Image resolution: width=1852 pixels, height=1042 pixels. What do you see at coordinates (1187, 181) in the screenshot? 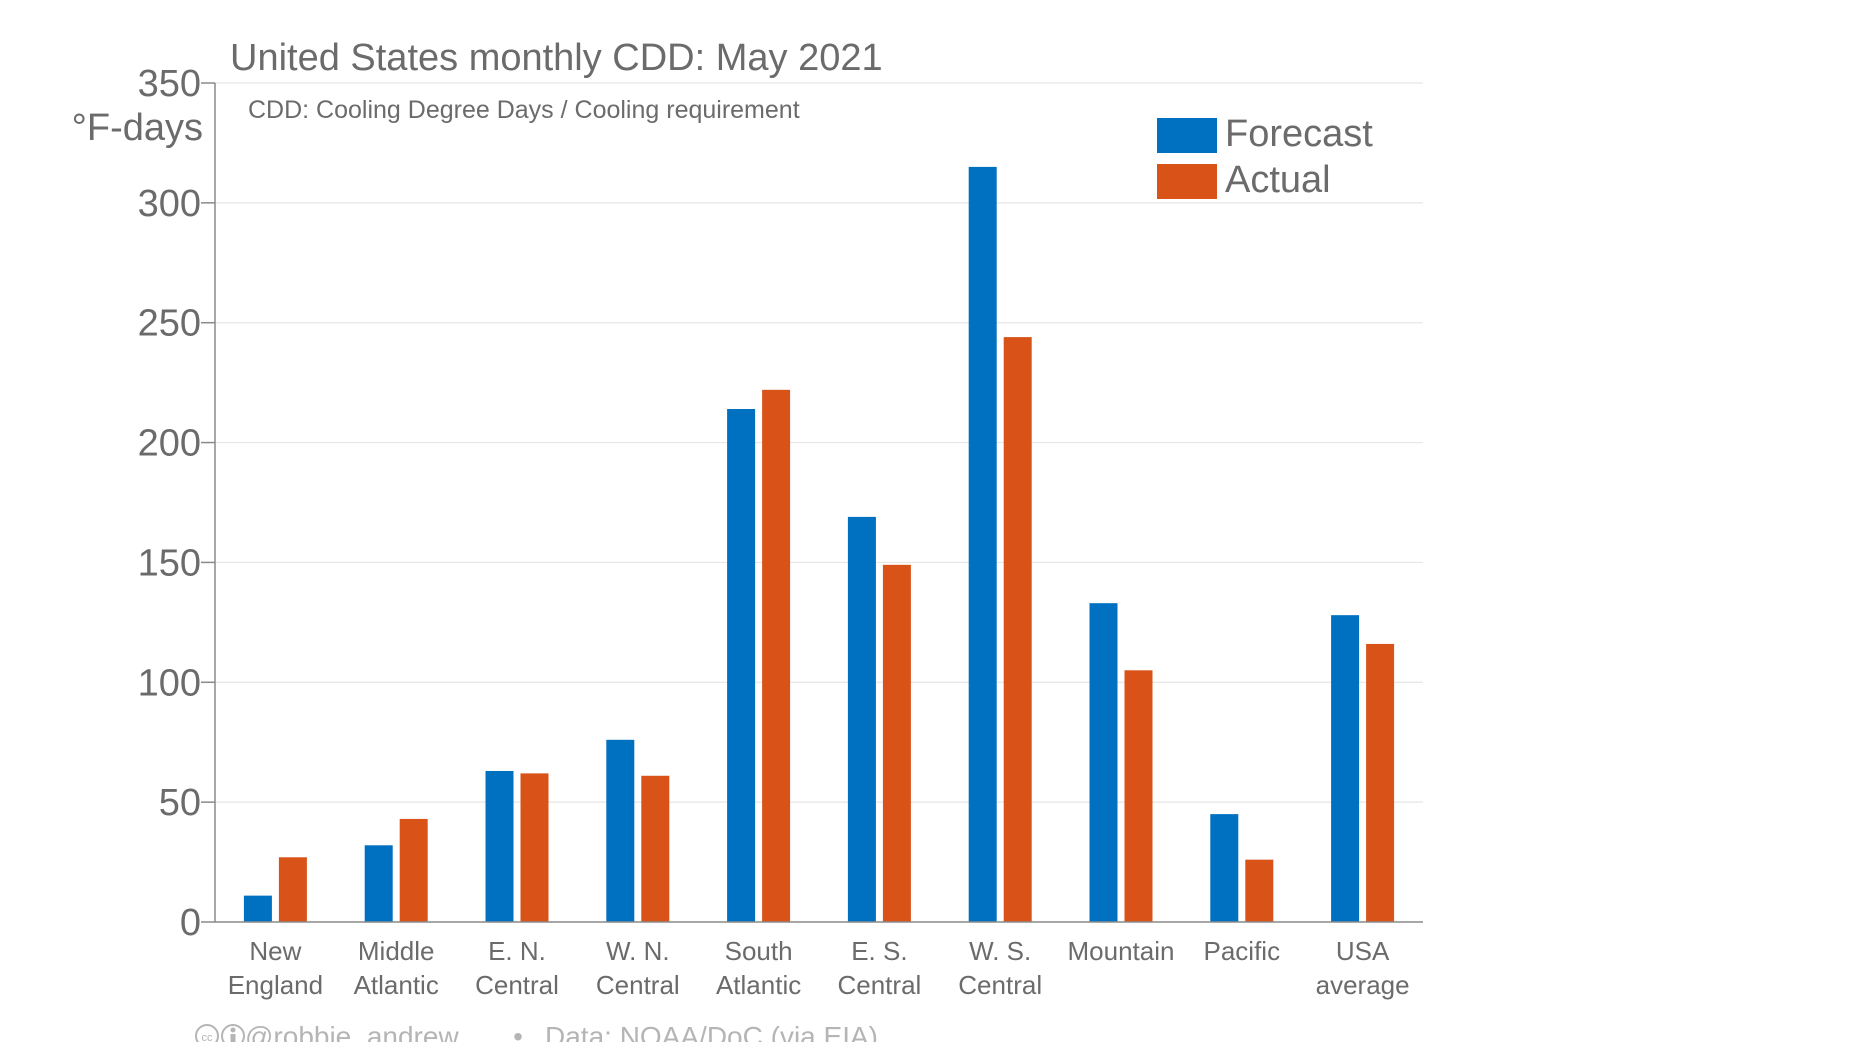
I see `legend-swatch-actual` at bounding box center [1187, 181].